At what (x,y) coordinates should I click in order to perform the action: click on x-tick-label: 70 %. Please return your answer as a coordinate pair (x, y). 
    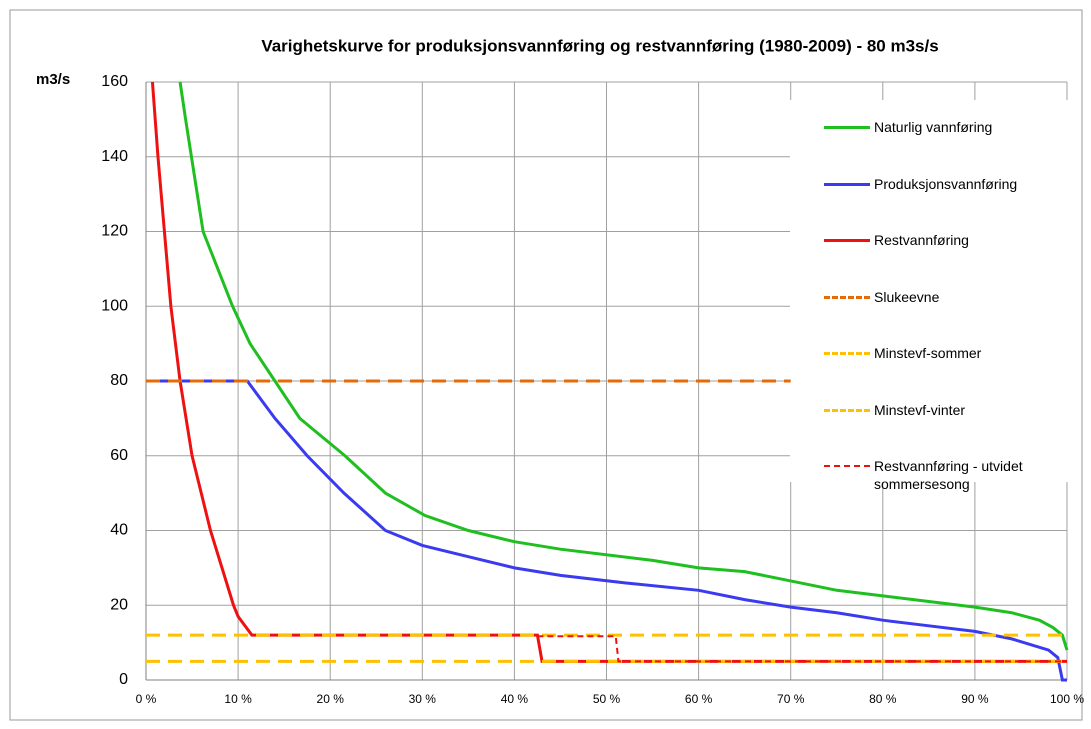
    Looking at the image, I should click on (791, 699).